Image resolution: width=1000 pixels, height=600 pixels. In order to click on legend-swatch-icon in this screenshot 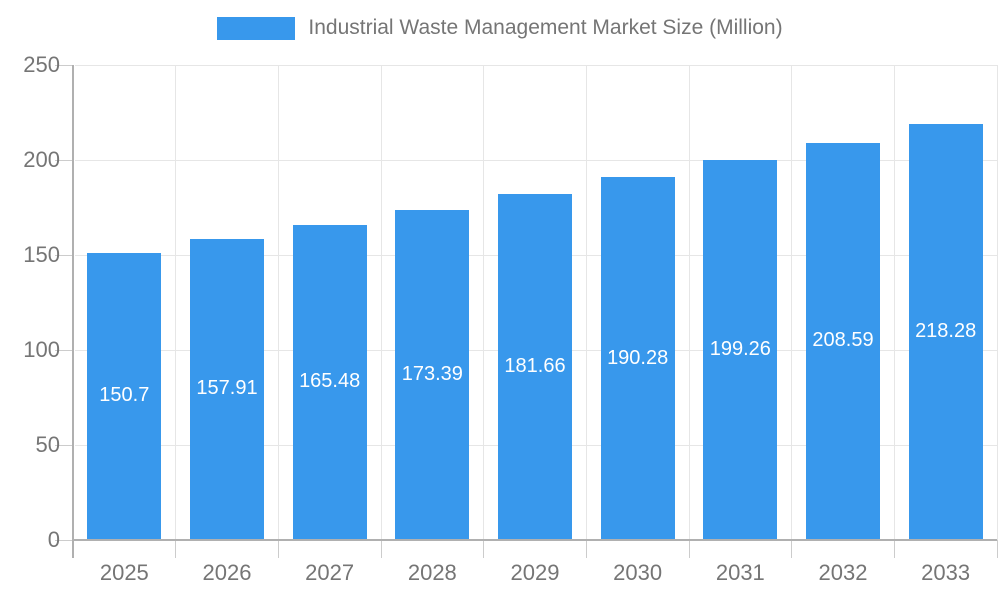, I will do `click(256, 28)`.